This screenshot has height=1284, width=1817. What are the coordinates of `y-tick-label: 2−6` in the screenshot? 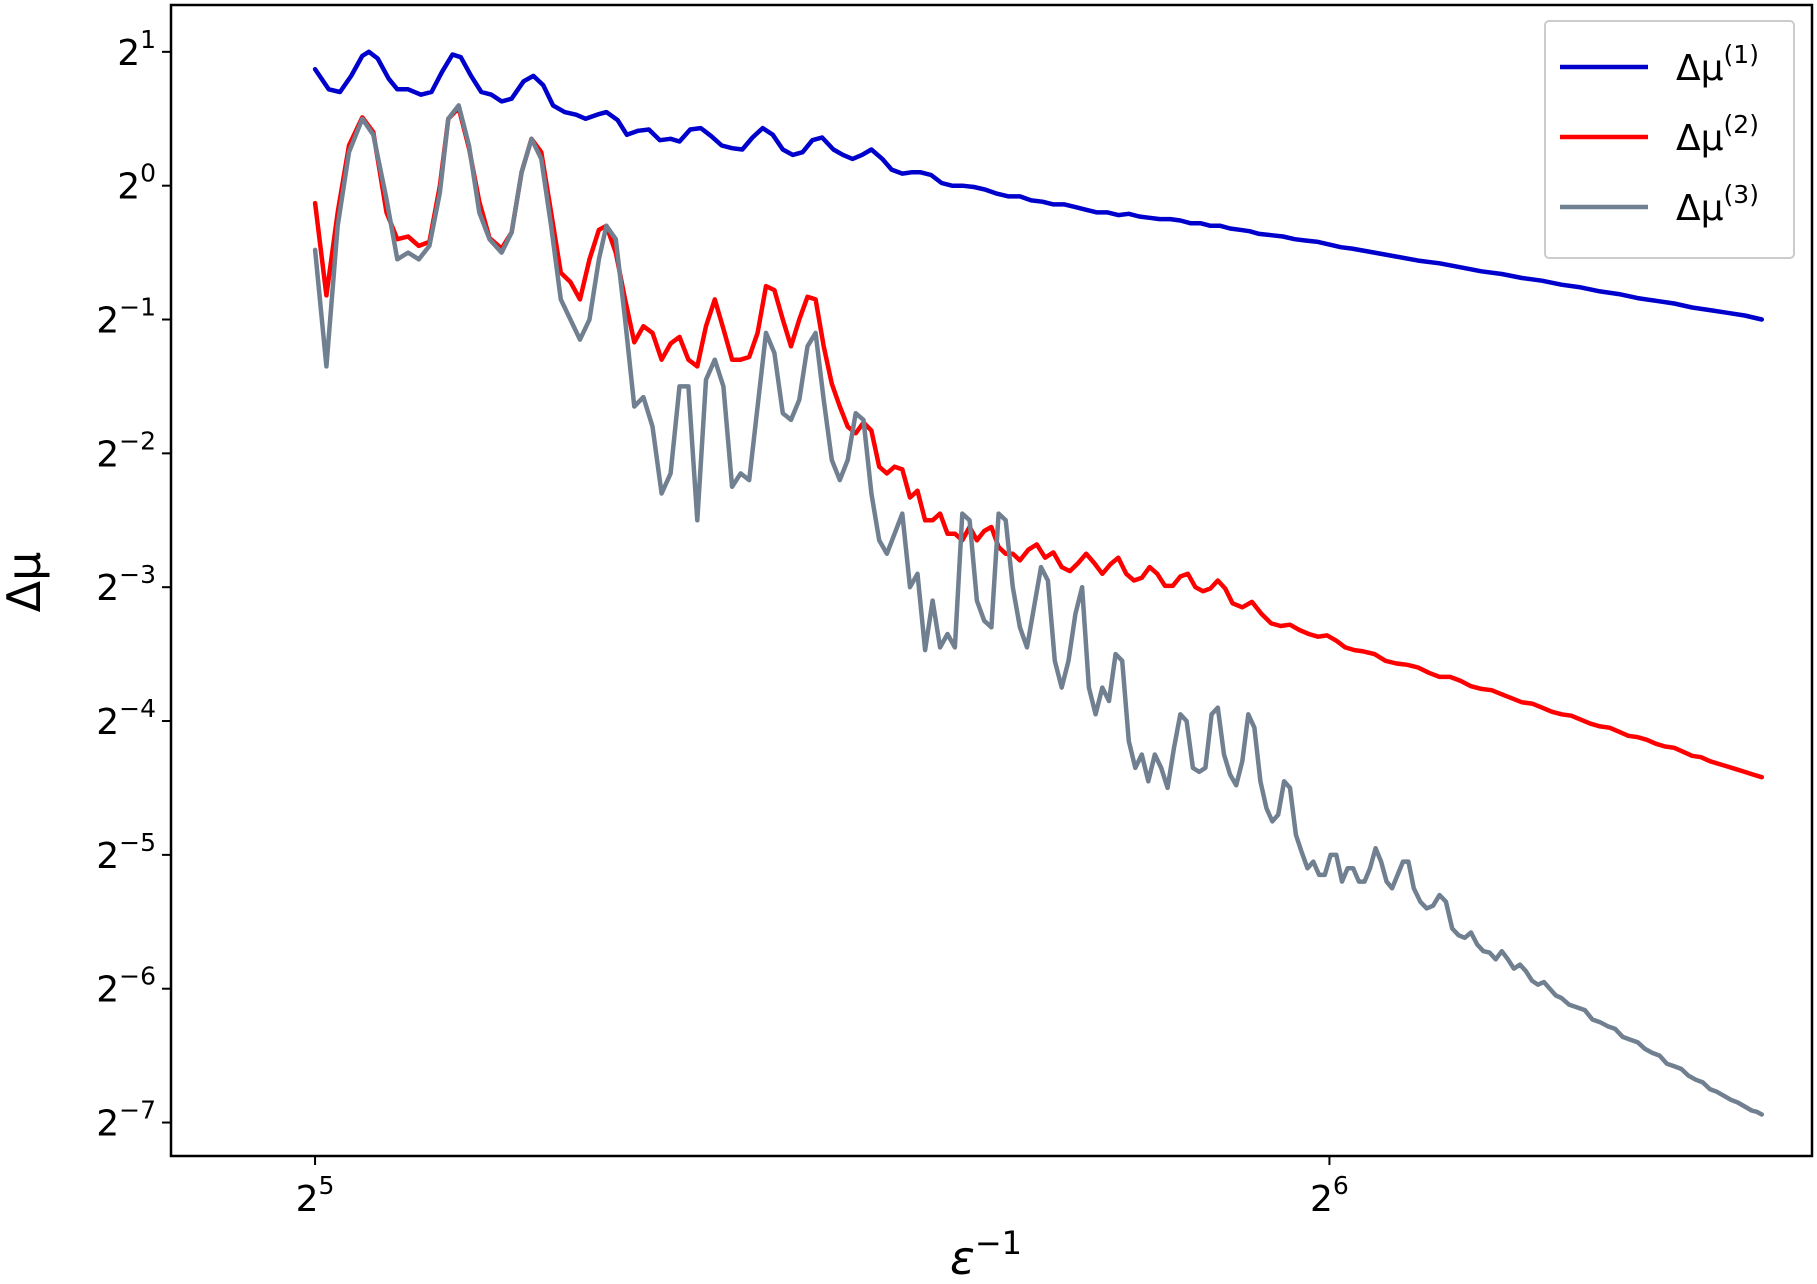 It's located at (126, 986).